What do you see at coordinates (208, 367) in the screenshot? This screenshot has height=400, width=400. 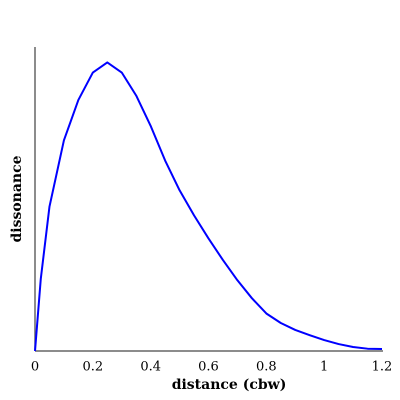 I see `x-tick-label: 0.6` at bounding box center [208, 367].